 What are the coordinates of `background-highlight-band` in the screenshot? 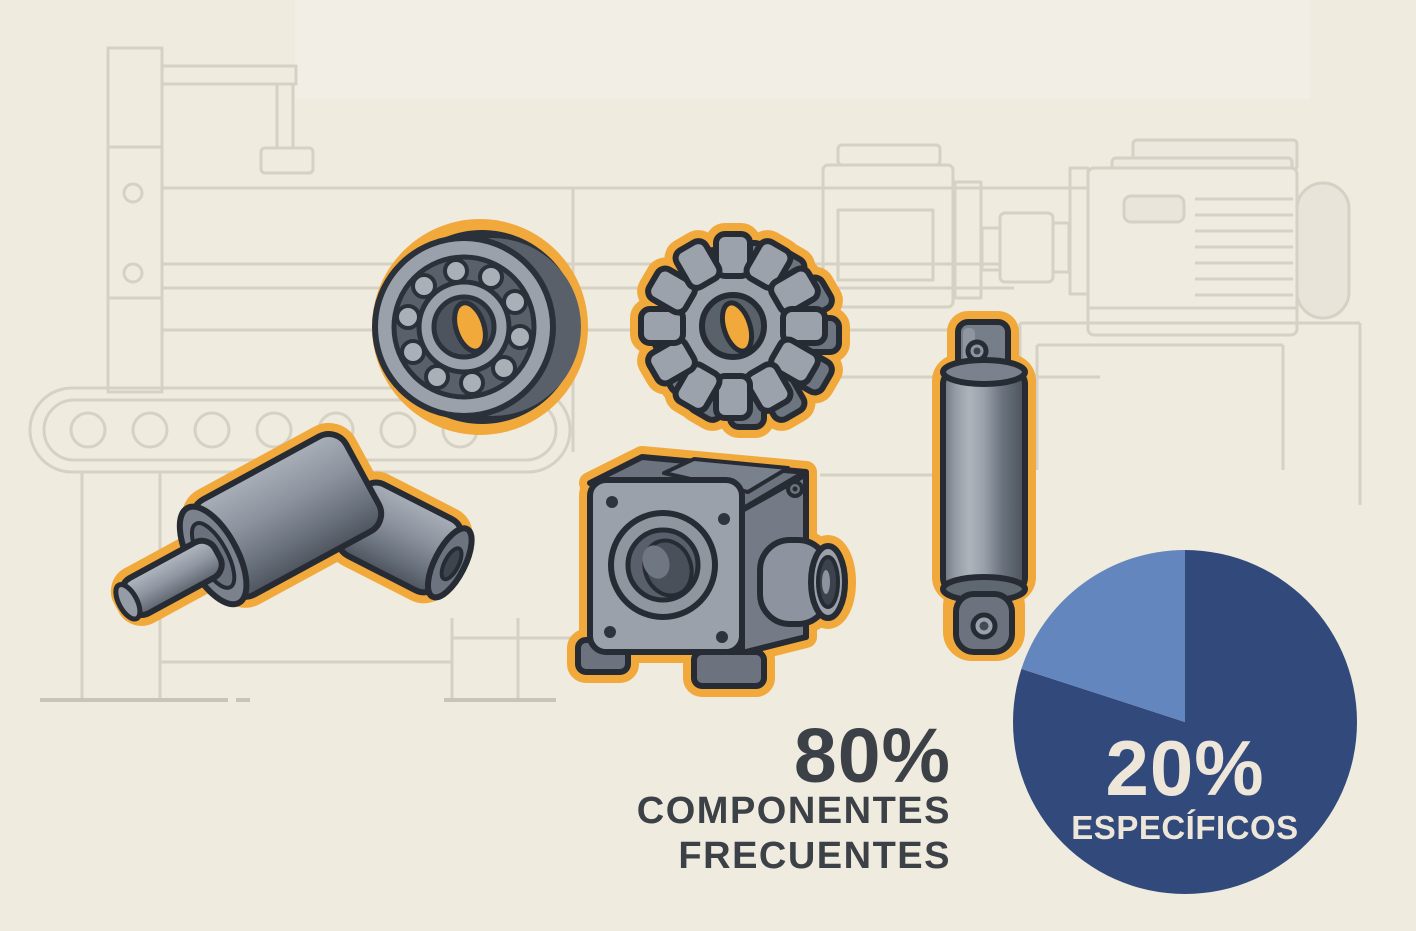 It's located at (802, 49).